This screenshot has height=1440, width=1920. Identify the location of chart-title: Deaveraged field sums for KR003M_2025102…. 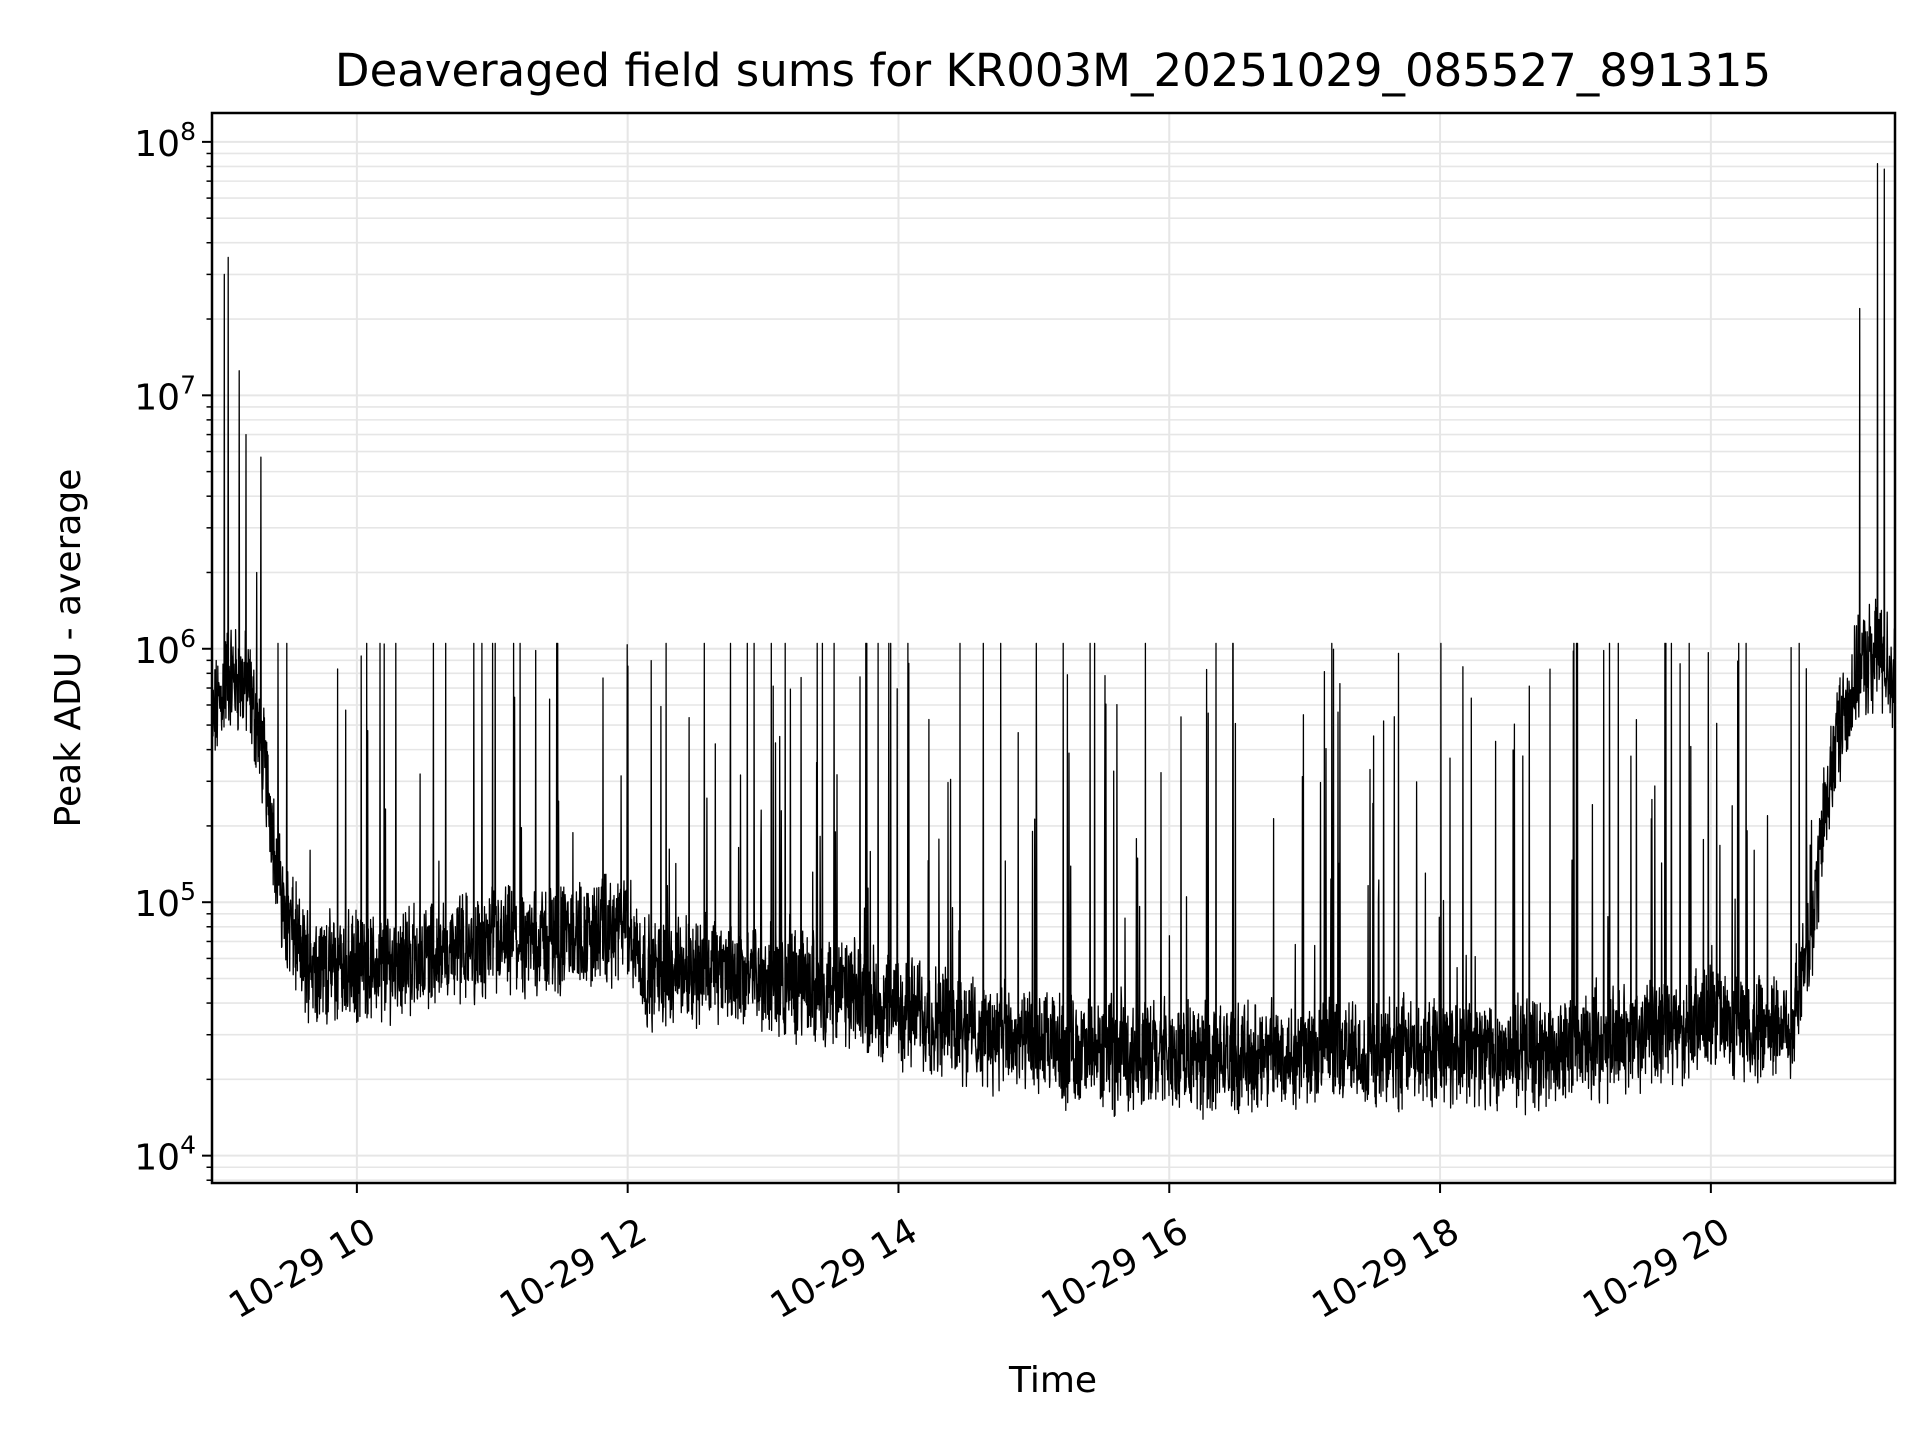
(1053, 70).